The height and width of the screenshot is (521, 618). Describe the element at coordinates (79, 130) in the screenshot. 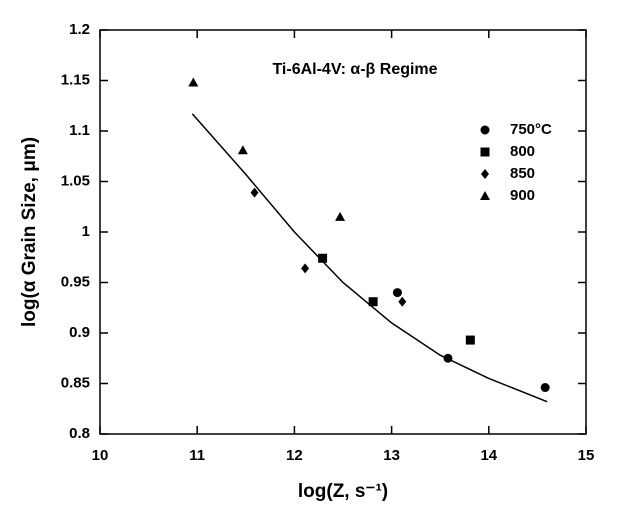

I see `y-tick-label: 1.1` at that location.